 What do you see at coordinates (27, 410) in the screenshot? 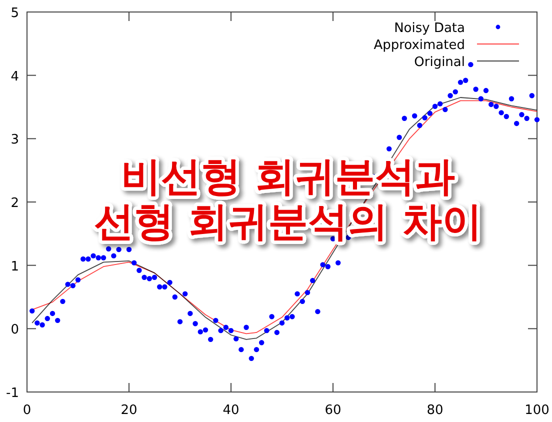
I see `x-tick-label: 0` at bounding box center [27, 410].